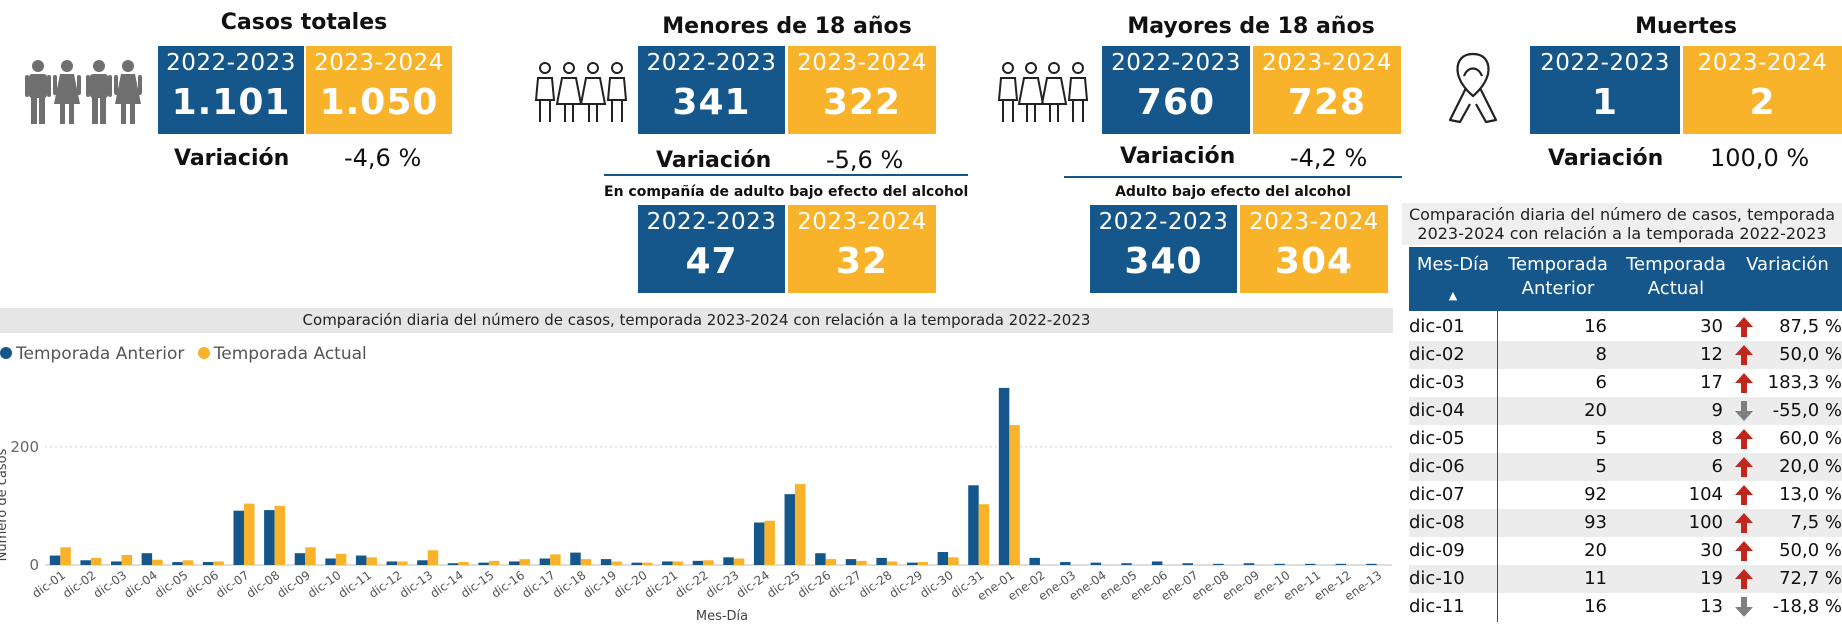 The height and width of the screenshot is (628, 1842). What do you see at coordinates (304, 22) in the screenshot?
I see `kpi-total-title: Casos totales` at bounding box center [304, 22].